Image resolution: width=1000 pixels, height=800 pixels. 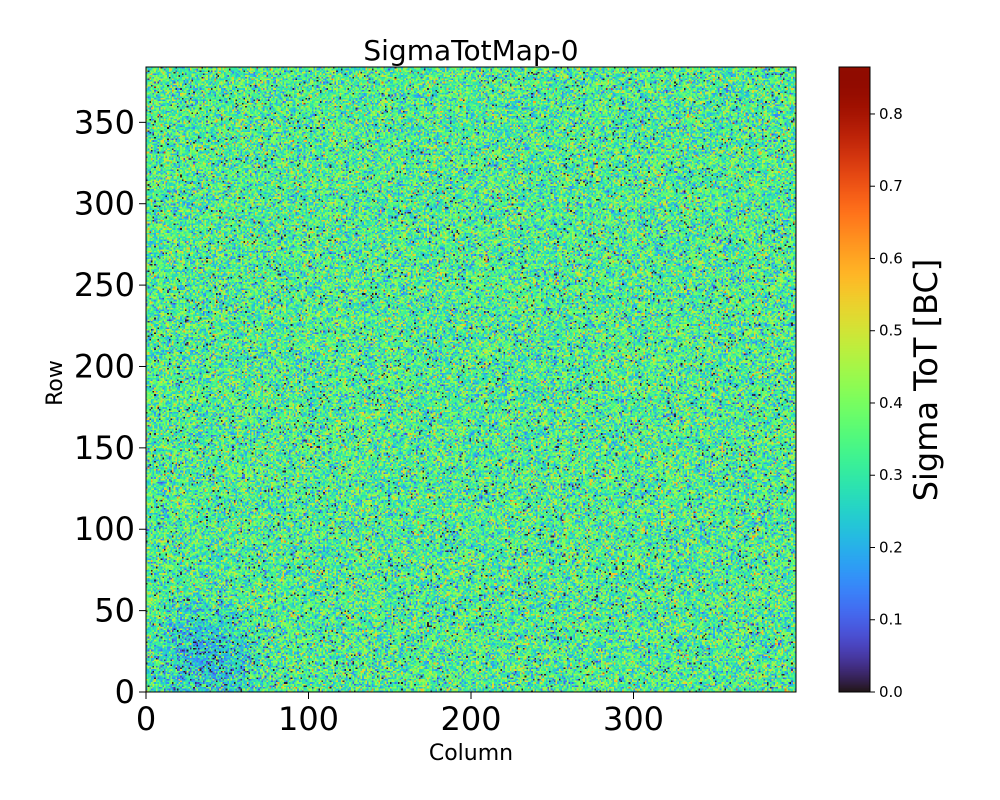 I want to click on colorbar-label: Sigma ToT [BC], so click(x=926, y=380).